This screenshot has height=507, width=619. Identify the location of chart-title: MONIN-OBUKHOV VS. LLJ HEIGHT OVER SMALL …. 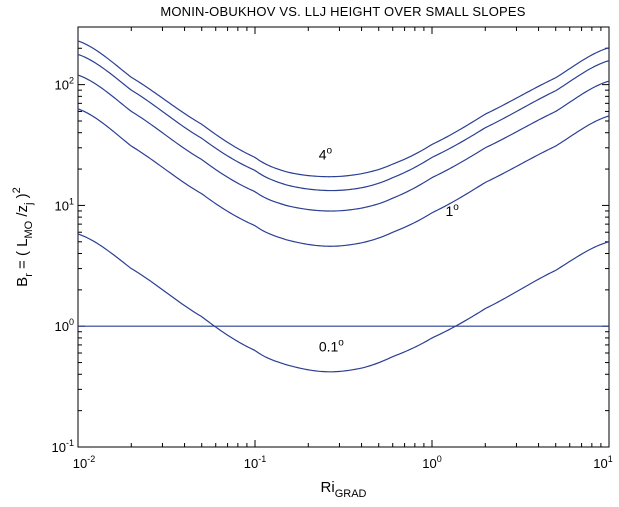
(343, 11).